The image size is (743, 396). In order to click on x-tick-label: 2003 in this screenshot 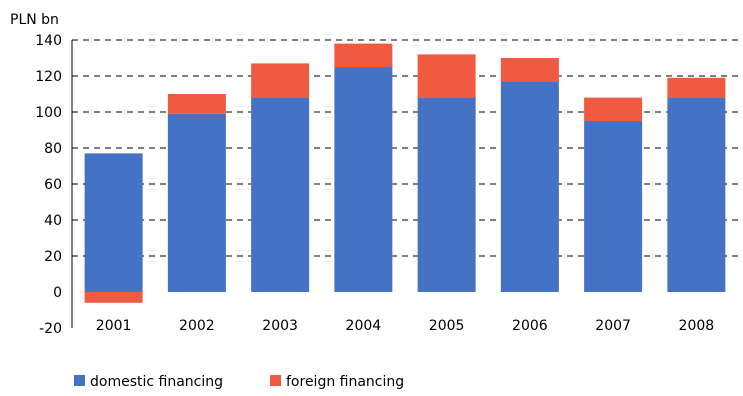, I will do `click(280, 326)`.